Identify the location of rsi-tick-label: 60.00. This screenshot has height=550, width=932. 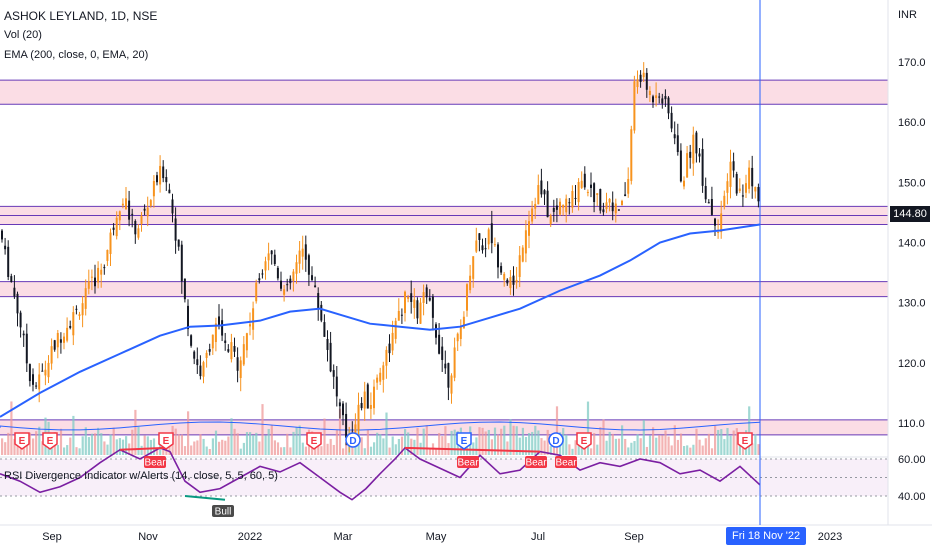
(912, 460).